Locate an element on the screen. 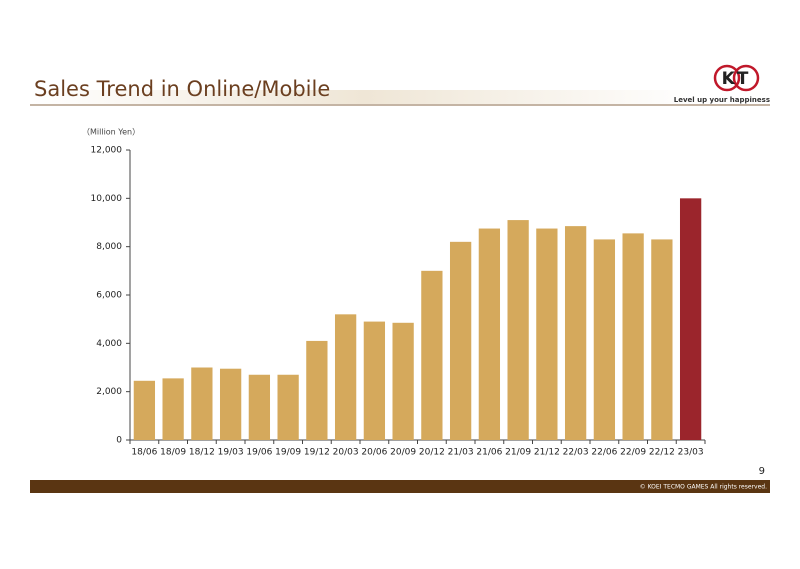  footer-bar is located at coordinates (400, 486).